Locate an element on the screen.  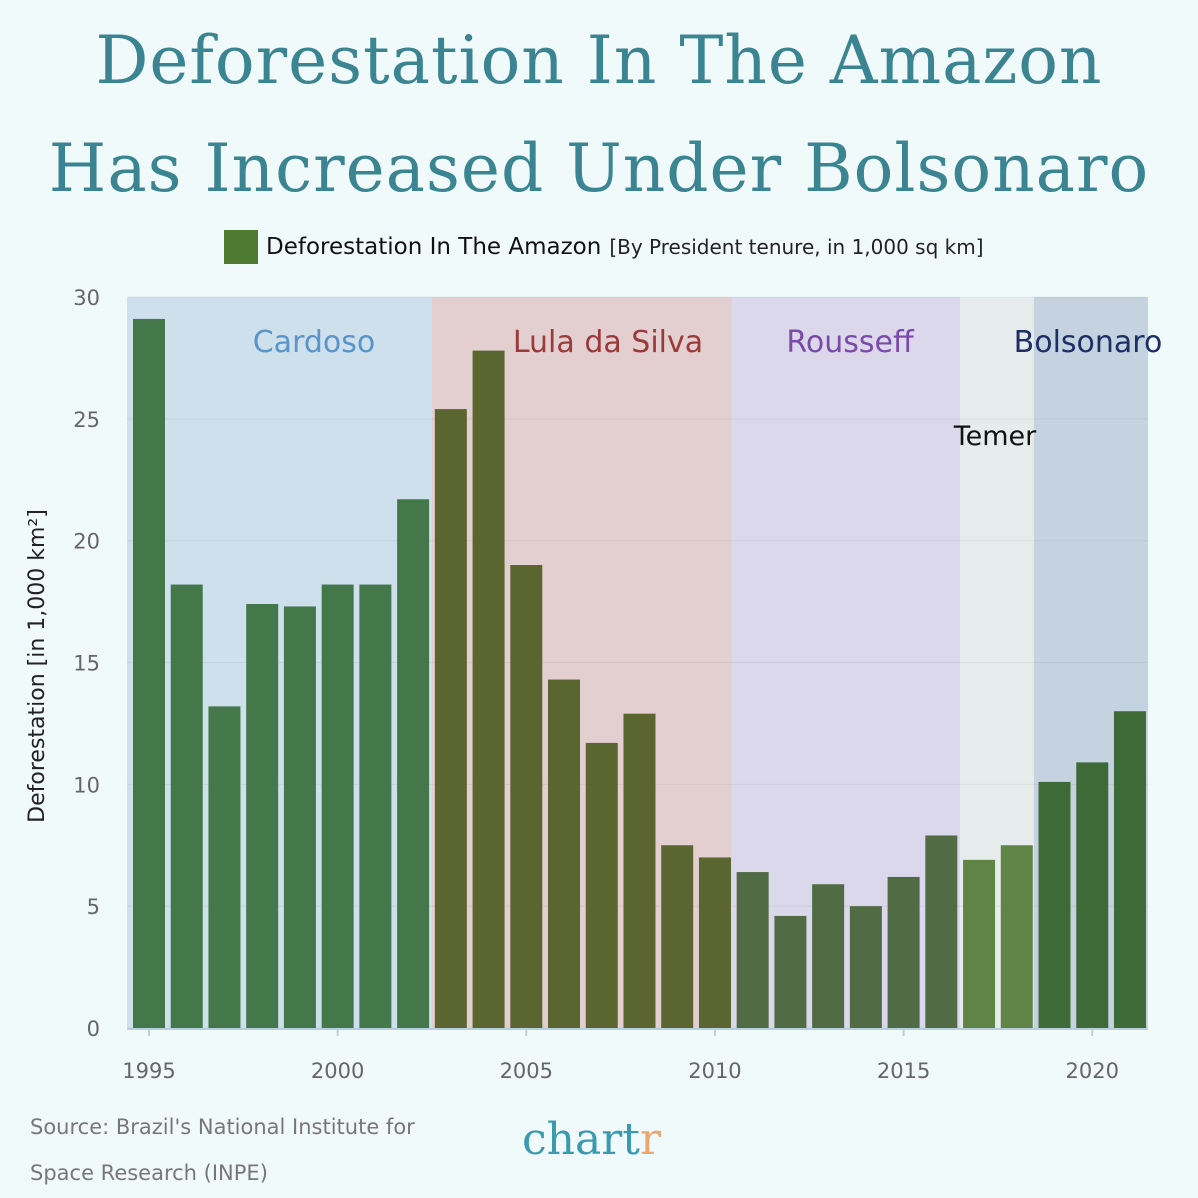
title-line-2: Has Increased Under Bolsonaro is located at coordinates (599, 168).